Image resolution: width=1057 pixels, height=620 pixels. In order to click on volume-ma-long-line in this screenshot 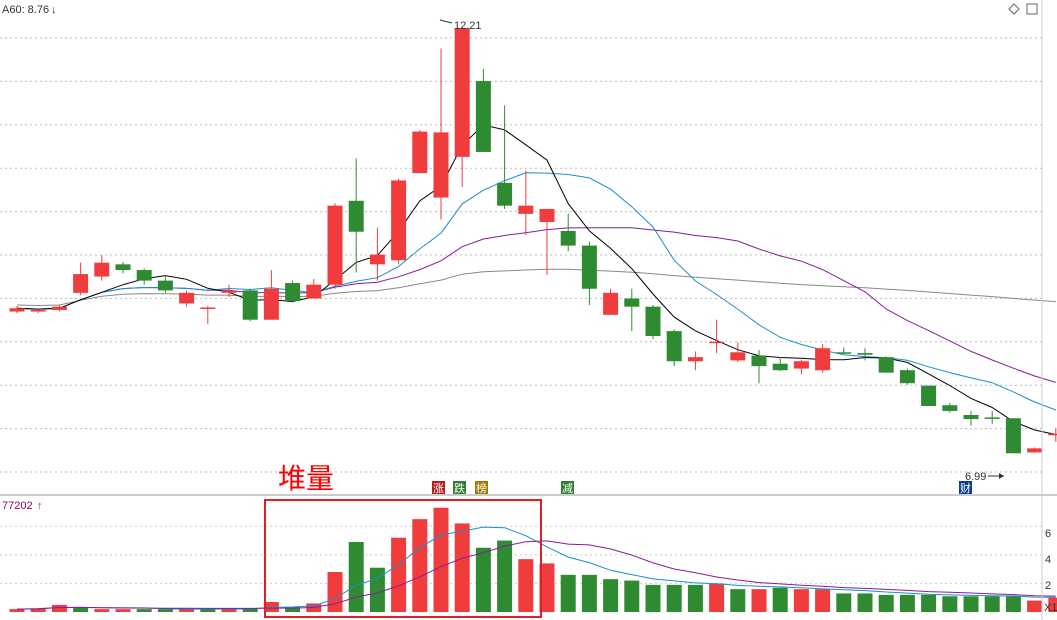, I will do `click(536, 575)`.